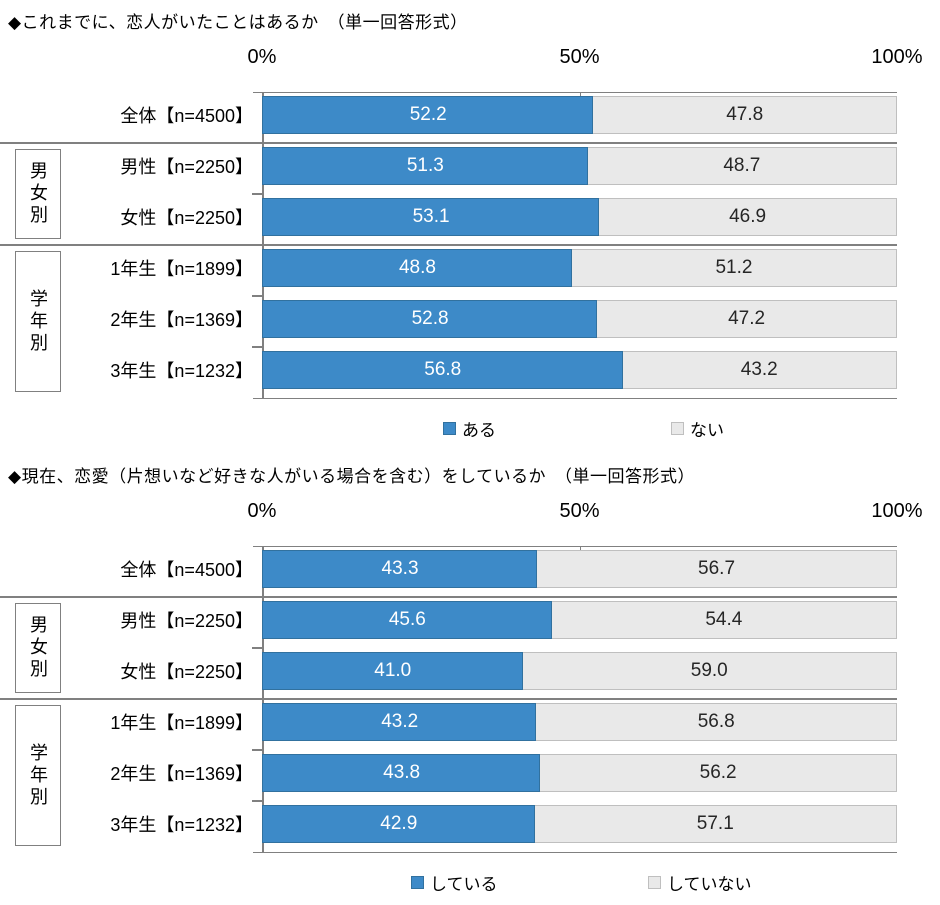  I want to click on bar-track: 48.8 51.2, so click(579, 268).